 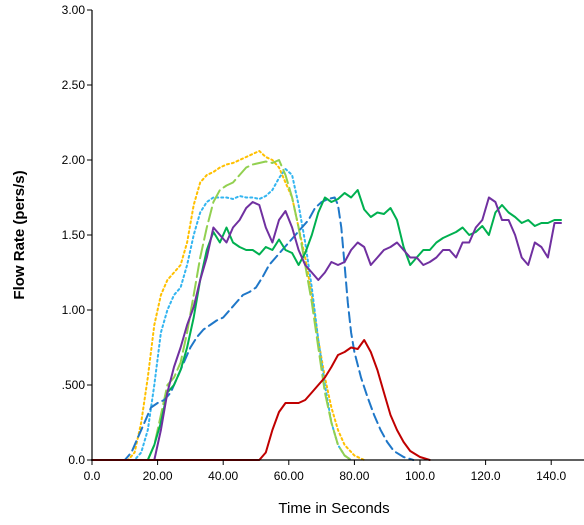 I want to click on y-tick-label: 1.00, so click(x=74, y=310).